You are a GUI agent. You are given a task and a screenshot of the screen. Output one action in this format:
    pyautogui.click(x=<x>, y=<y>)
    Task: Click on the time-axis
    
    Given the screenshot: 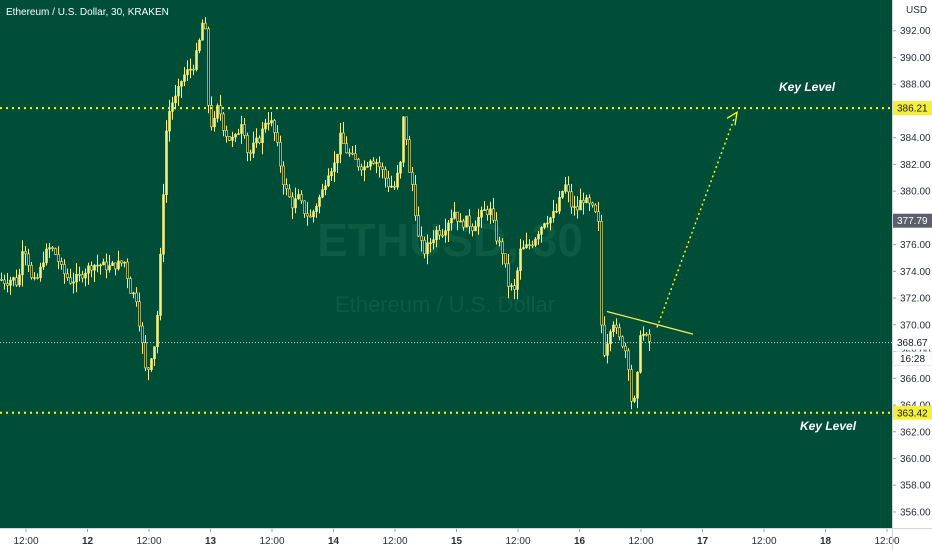 What is the action you would take?
    pyautogui.click(x=466, y=539)
    